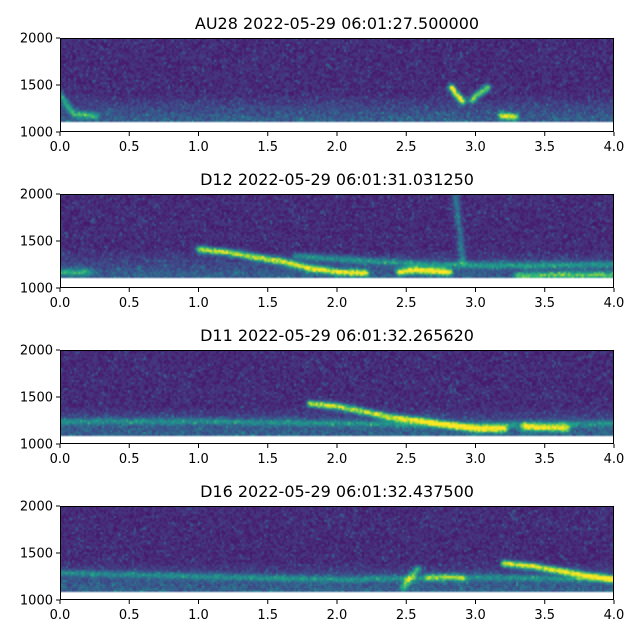  What do you see at coordinates (337, 491) in the screenshot?
I see `panel-title: D16 2022-05-29 06:01:32.437500` at bounding box center [337, 491].